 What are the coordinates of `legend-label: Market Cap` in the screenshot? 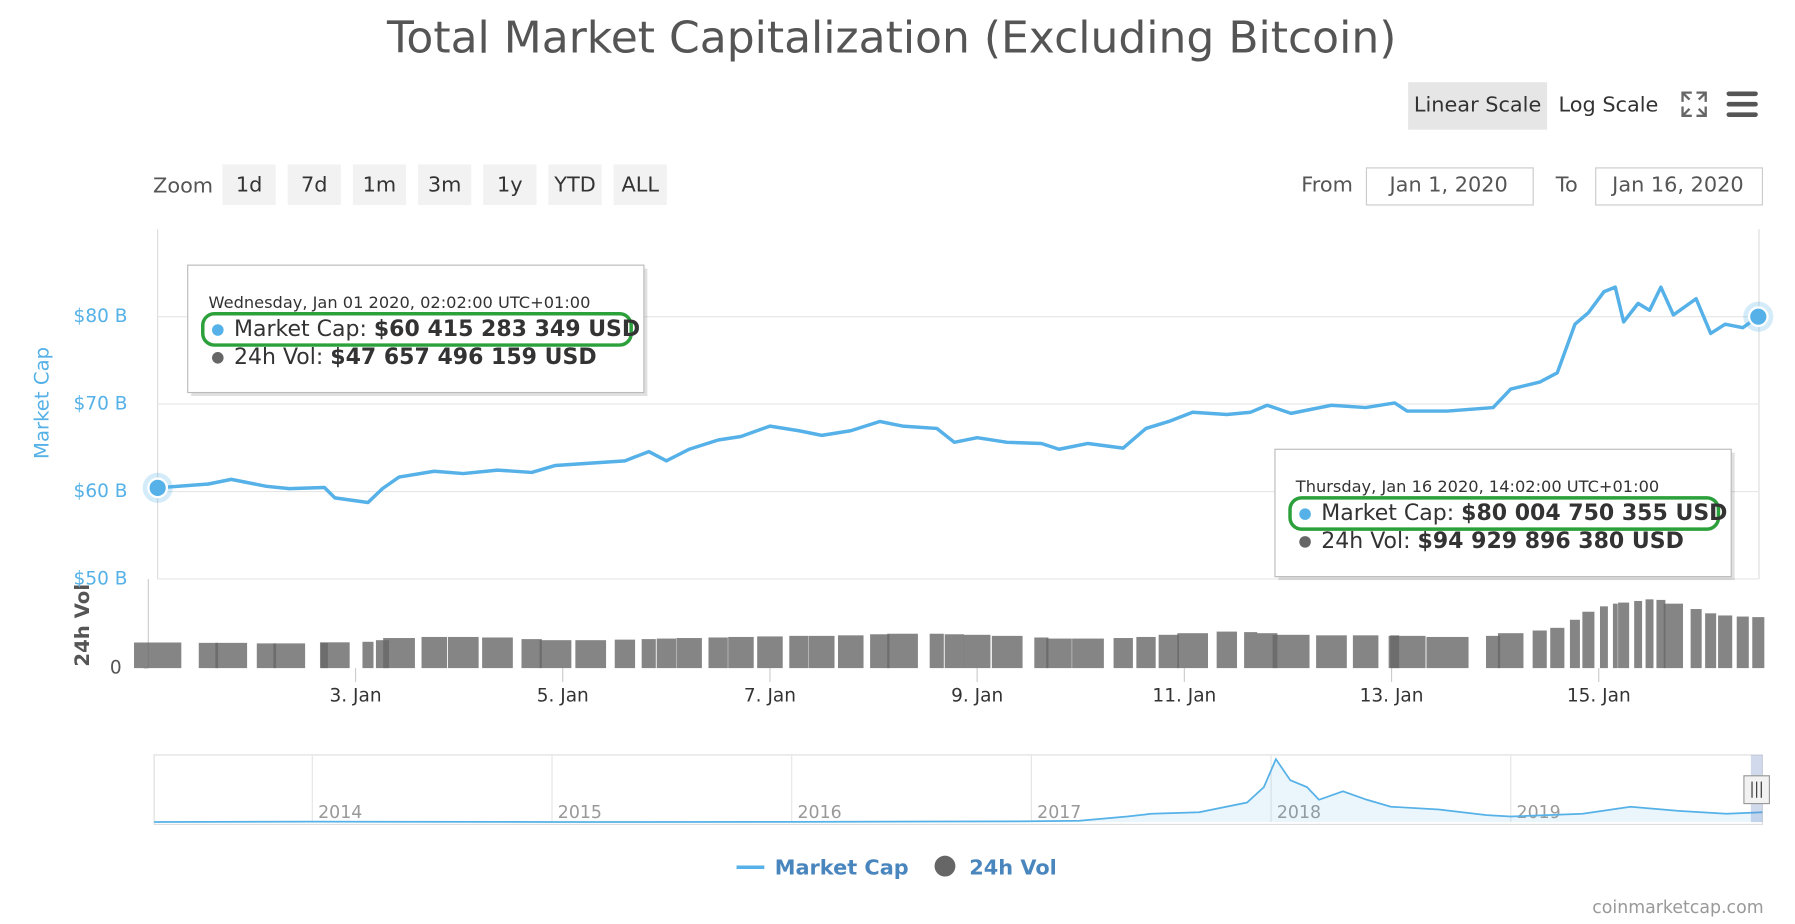 It's located at (842, 867).